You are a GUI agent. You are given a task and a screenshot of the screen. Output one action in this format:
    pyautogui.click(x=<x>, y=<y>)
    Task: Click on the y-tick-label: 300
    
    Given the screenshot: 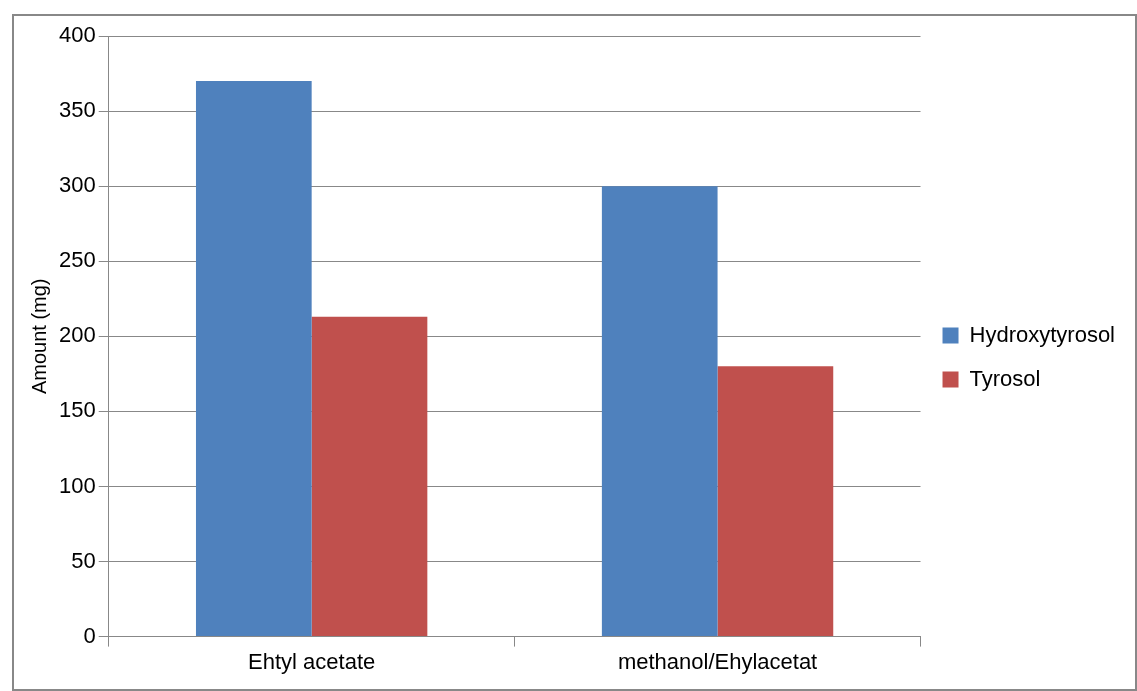 What is the action you would take?
    pyautogui.click(x=77, y=185)
    